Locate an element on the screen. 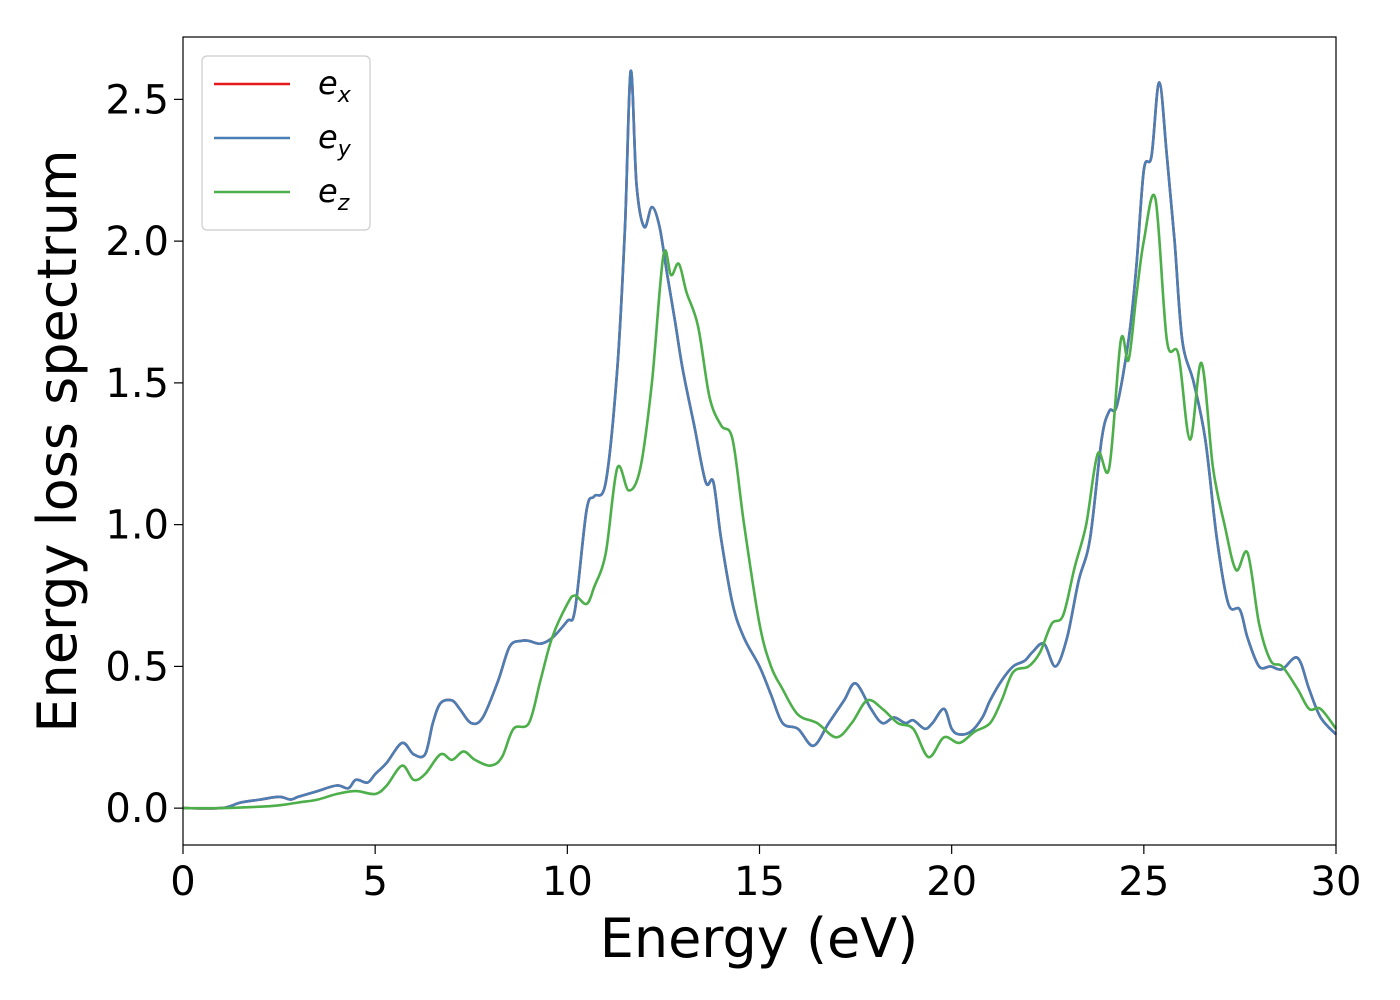 This screenshot has height=1000, width=1400. x-tick-label: 0 is located at coordinates (182, 882).